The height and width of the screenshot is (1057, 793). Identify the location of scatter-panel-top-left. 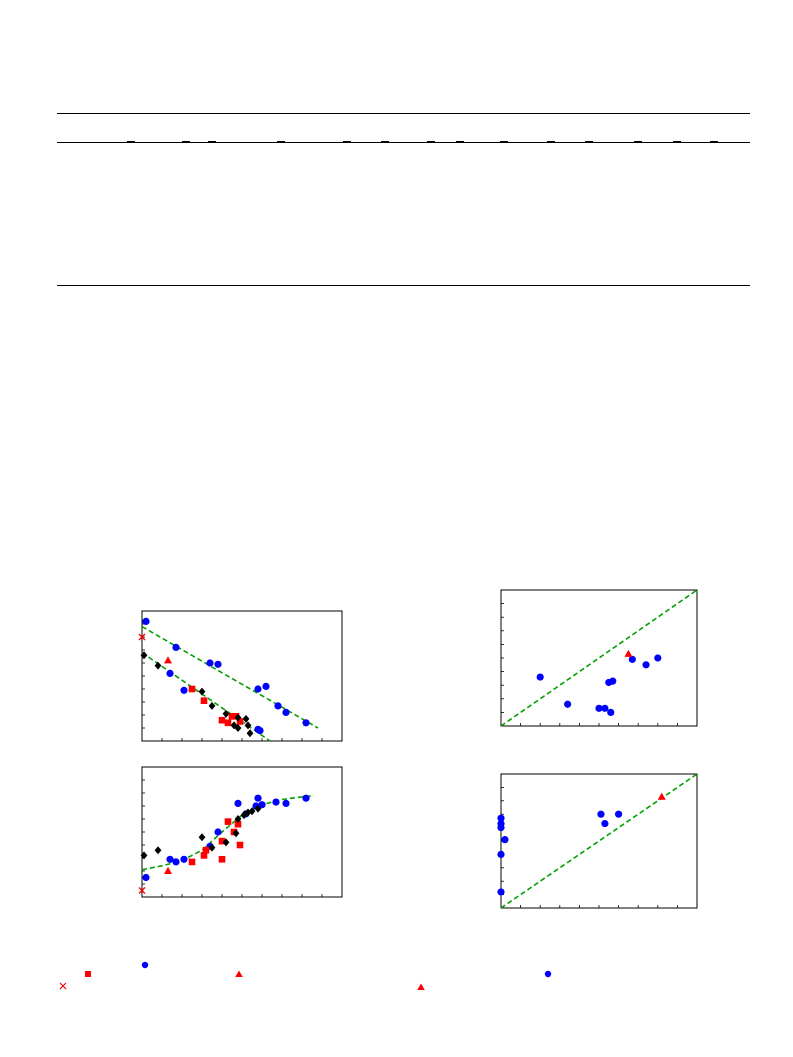
(240, 676).